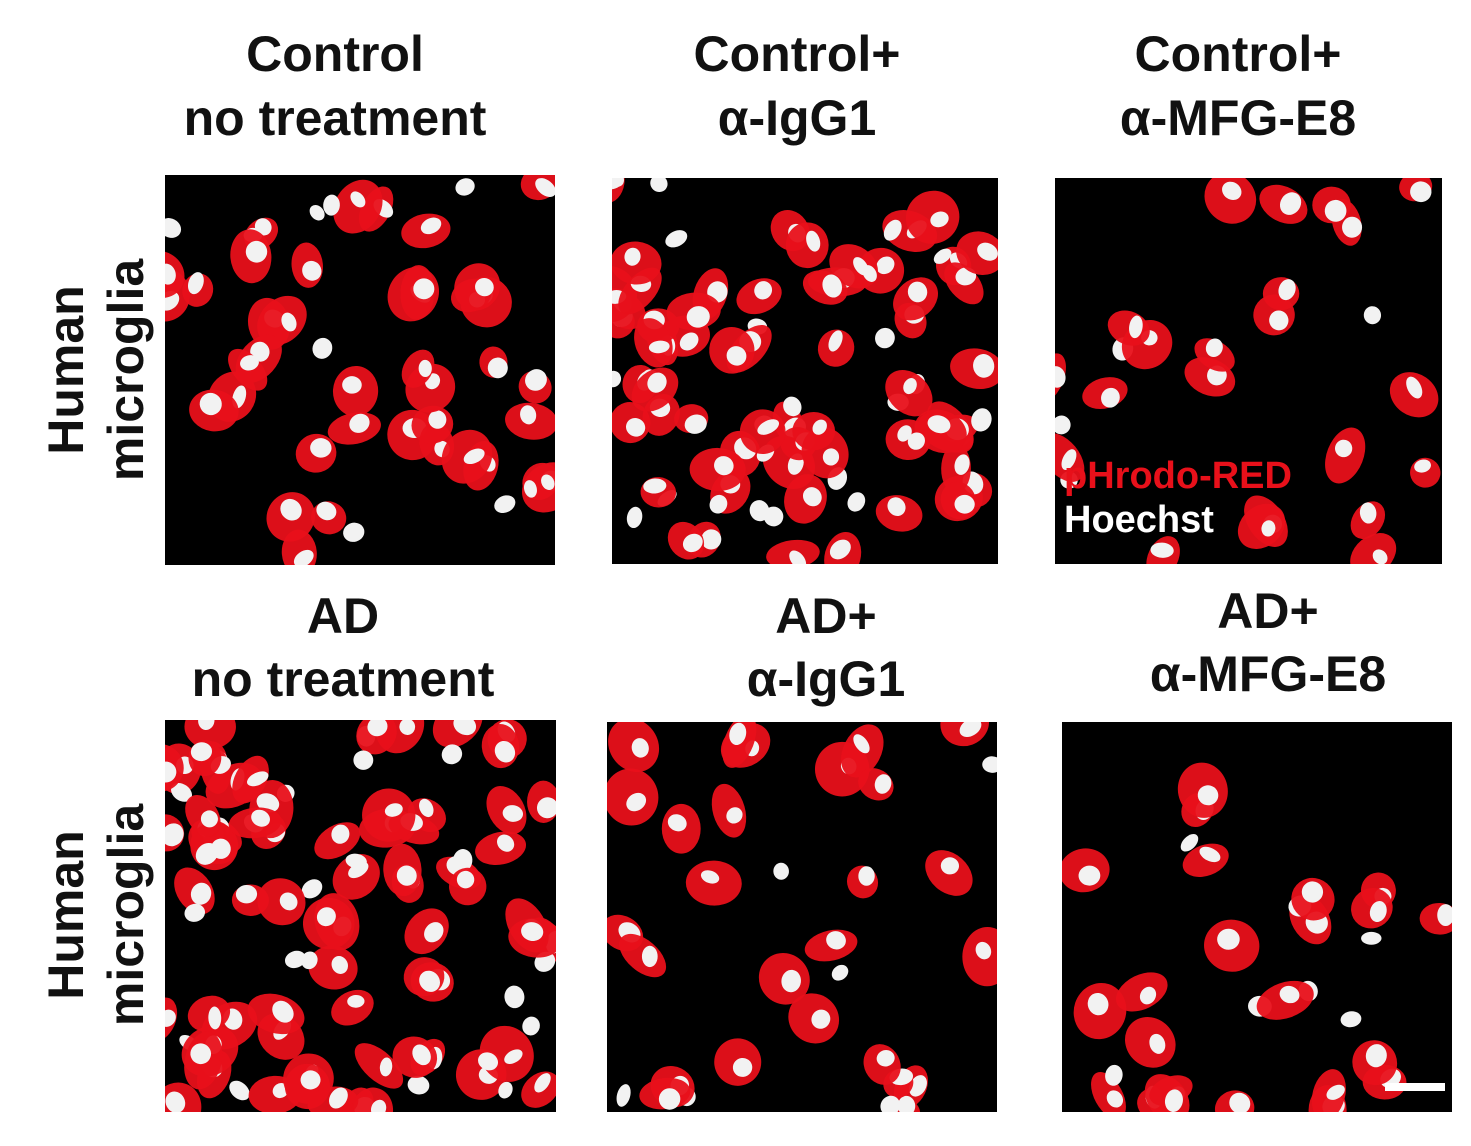 The image size is (1471, 1146). Describe the element at coordinates (126, 914) in the screenshot. I see `row-label: microglia` at that location.